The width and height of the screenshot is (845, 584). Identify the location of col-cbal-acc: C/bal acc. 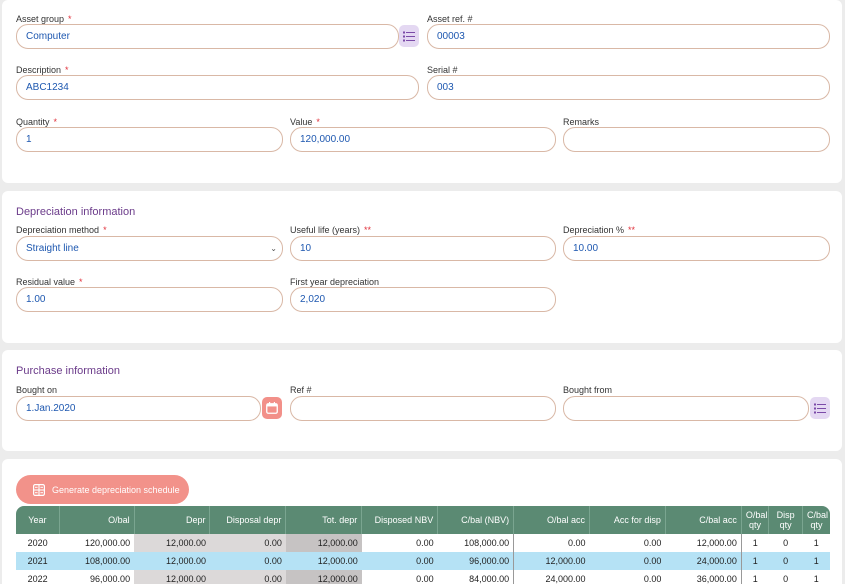
(703, 520).